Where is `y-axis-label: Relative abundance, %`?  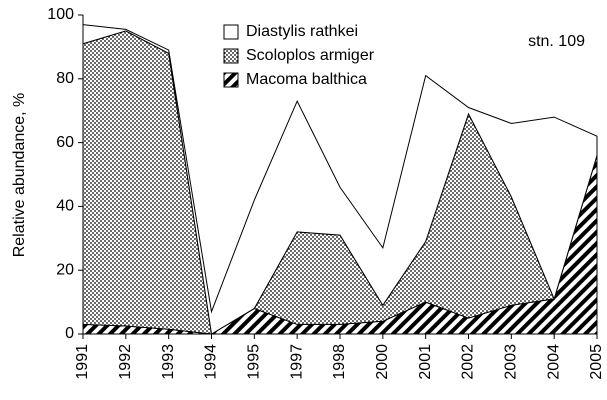
y-axis-label: Relative abundance, % is located at coordinates (19, 175).